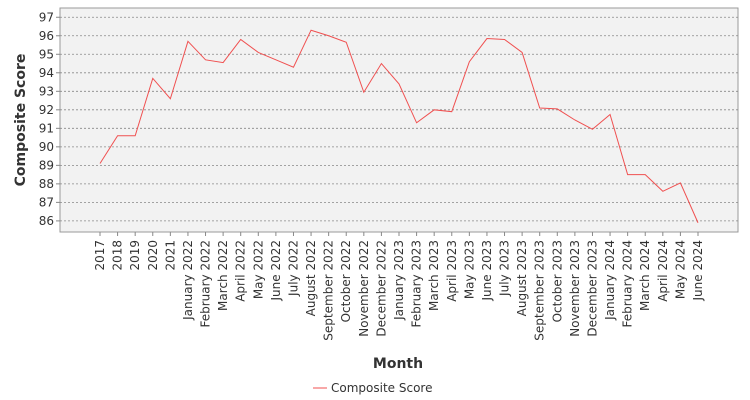 This screenshot has height=400, width=750. What do you see at coordinates (46, 36) in the screenshot?
I see `y-tick-label: 96` at bounding box center [46, 36].